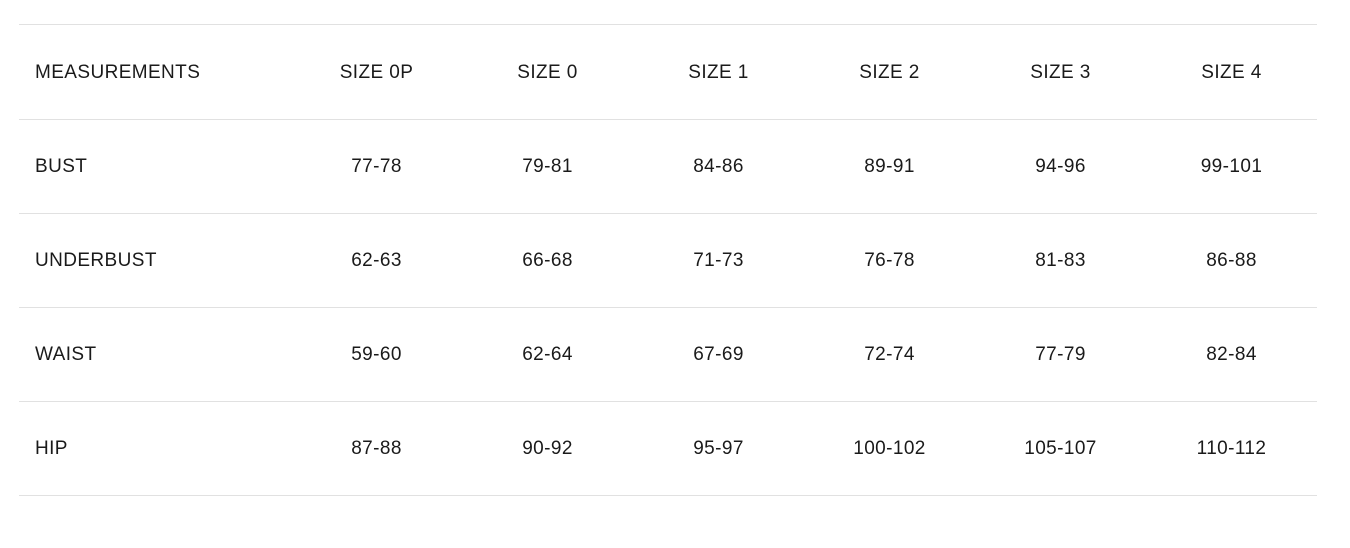  What do you see at coordinates (547, 448) in the screenshot?
I see `cell-hip-size-0: 90-92` at bounding box center [547, 448].